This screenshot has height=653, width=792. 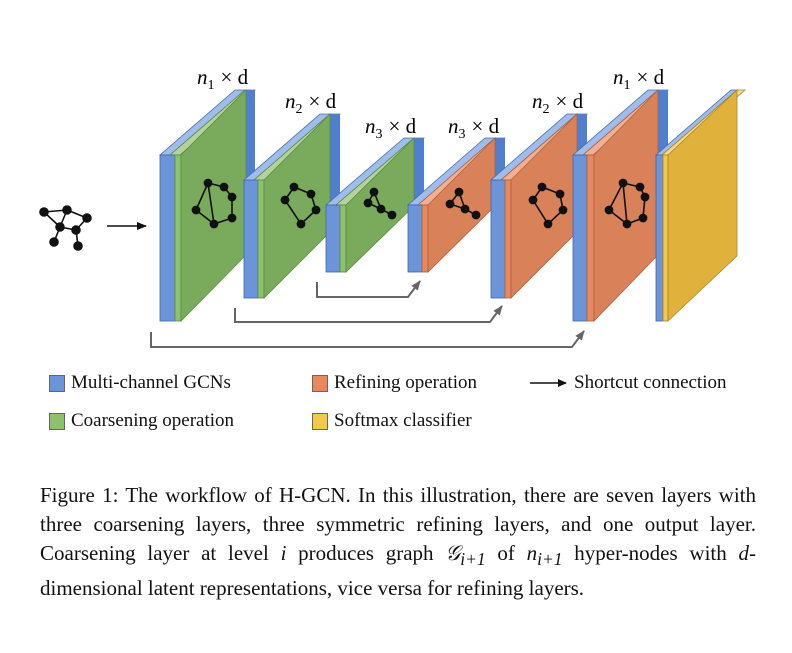 What do you see at coordinates (403, 420) in the screenshot?
I see `legend-softmax-label: Softmax classifier` at bounding box center [403, 420].